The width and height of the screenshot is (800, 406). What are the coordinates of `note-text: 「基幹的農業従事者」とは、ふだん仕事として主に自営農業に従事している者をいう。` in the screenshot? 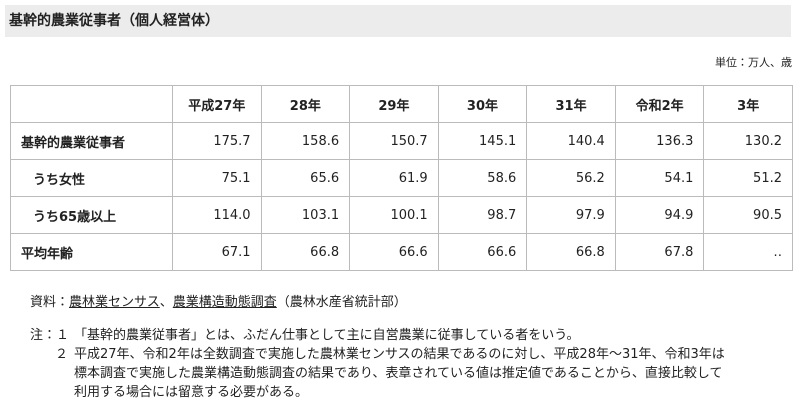 It's located at (327, 335).